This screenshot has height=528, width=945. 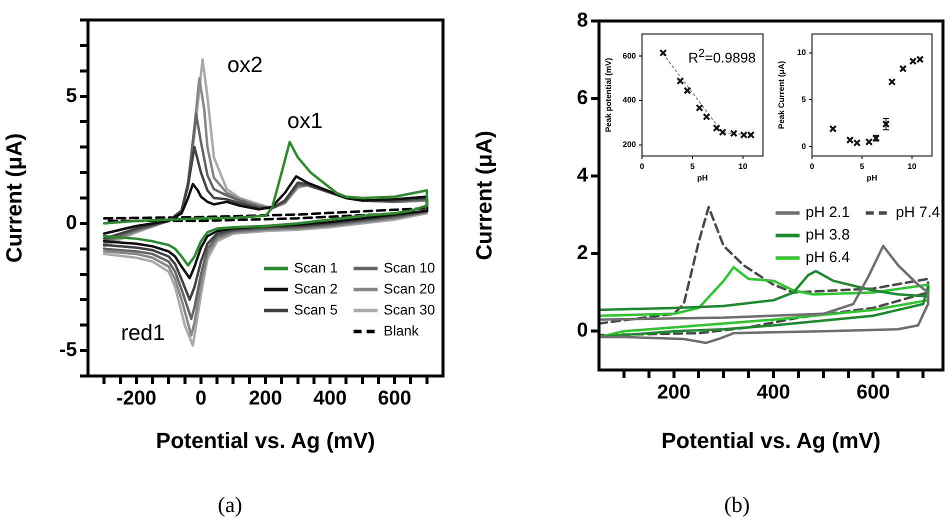 I want to click on annotation: red1, so click(x=143, y=333).